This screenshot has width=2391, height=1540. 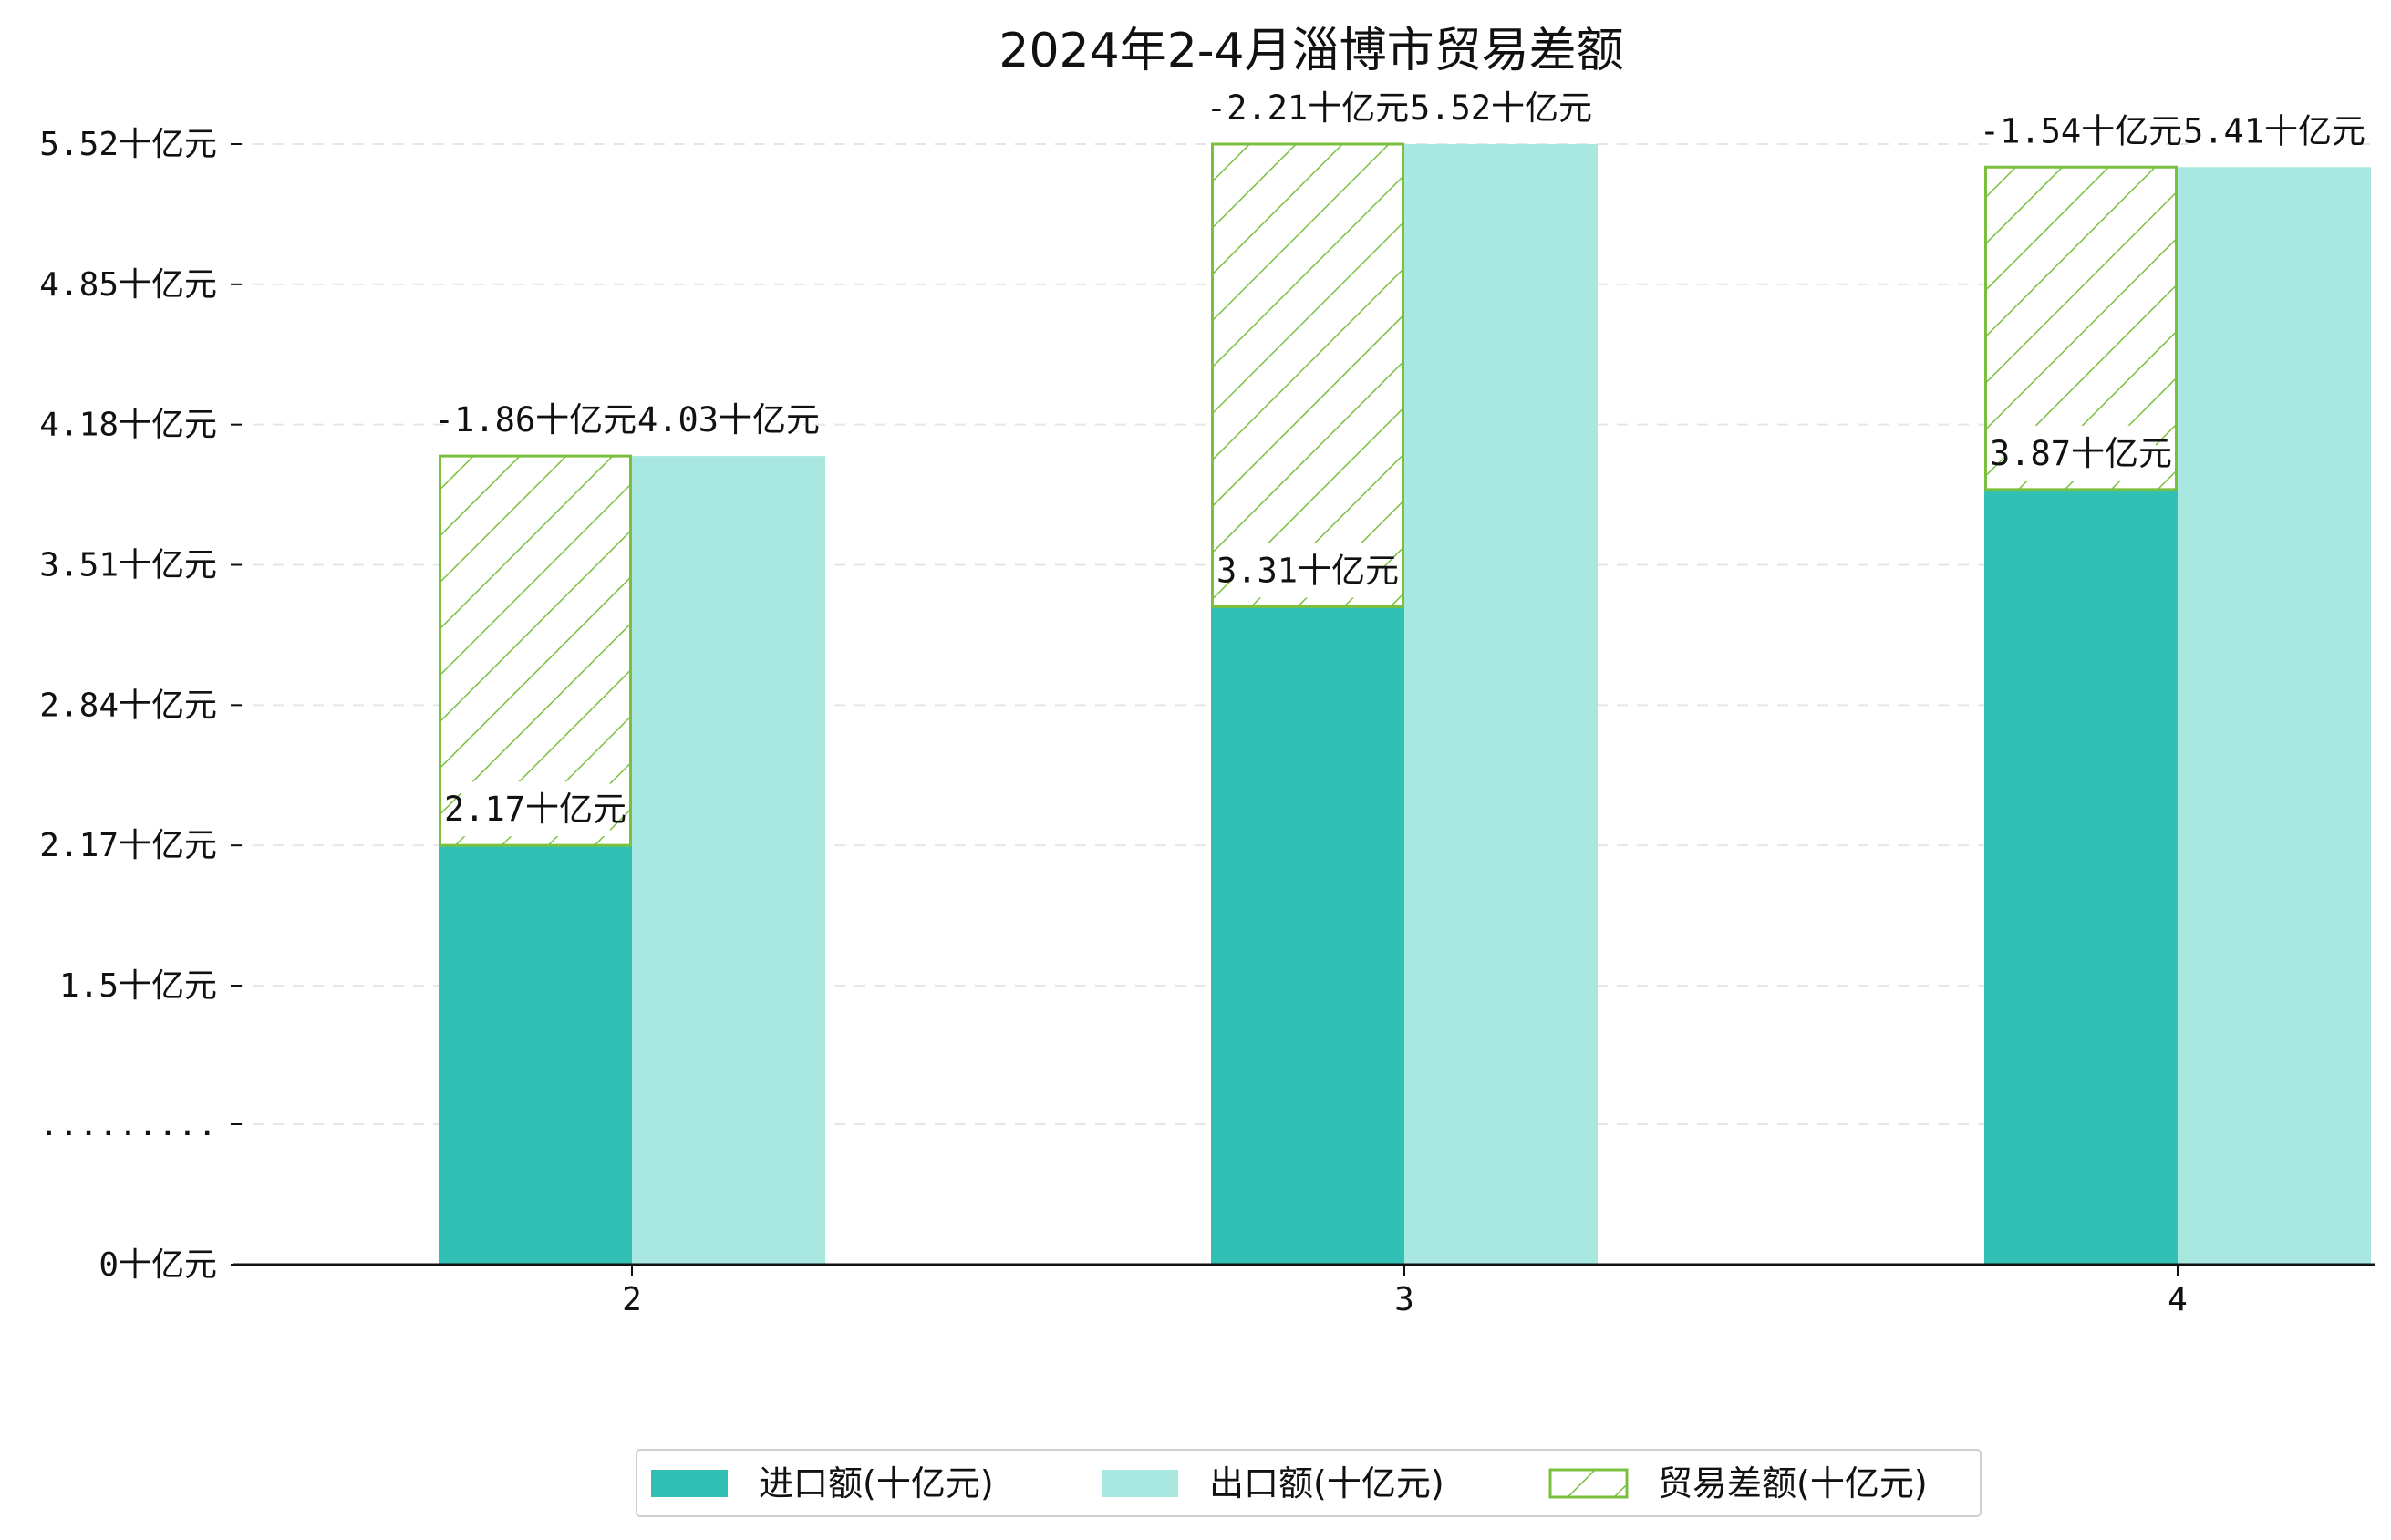 What do you see at coordinates (1589, 1483) in the screenshot?
I see `legend-balance-swatch` at bounding box center [1589, 1483].